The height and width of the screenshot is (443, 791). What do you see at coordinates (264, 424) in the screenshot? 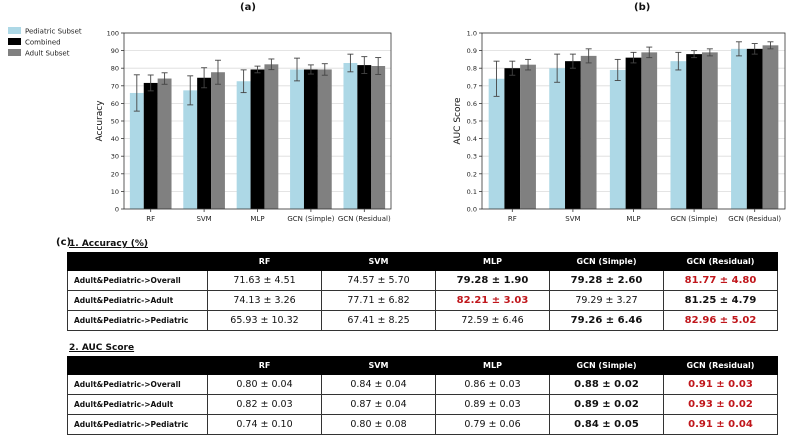
I see `table-cell: 0.74 ± 0.10` at bounding box center [264, 424].